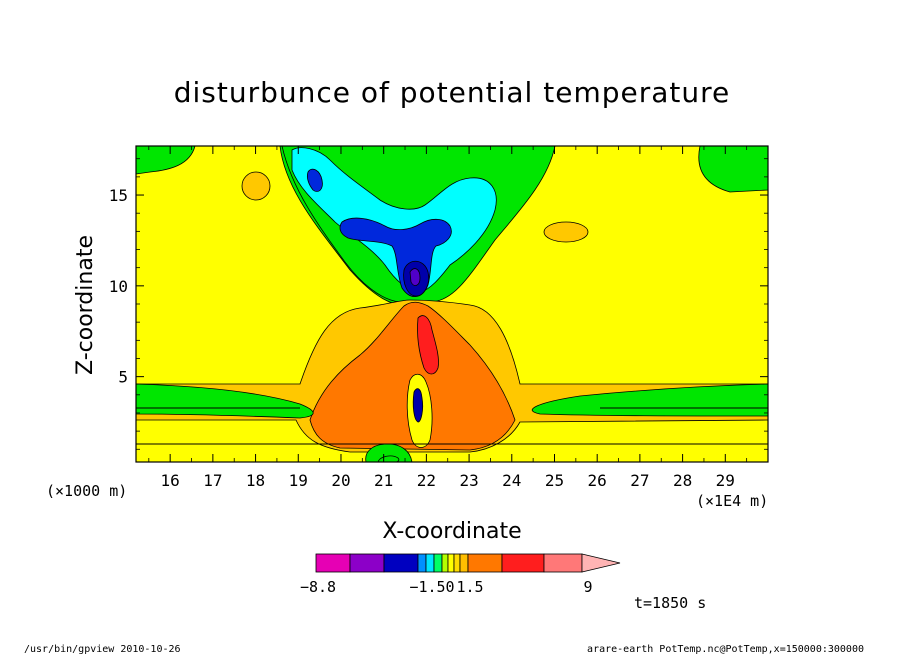 The height and width of the screenshot is (654, 904). I want to click on colorbar-label: 9, so click(587, 587).